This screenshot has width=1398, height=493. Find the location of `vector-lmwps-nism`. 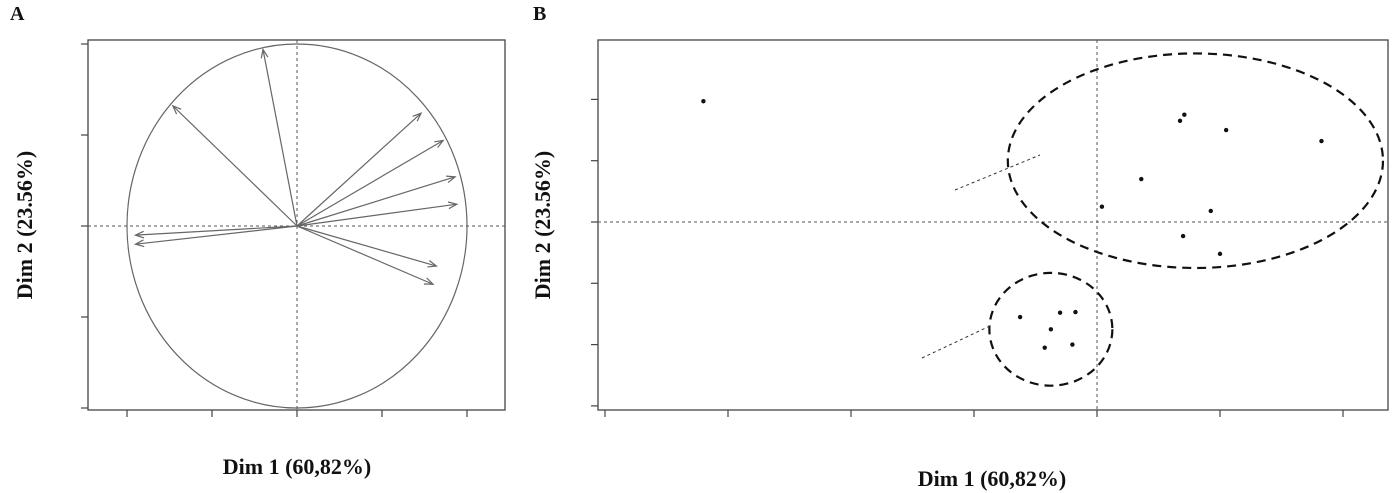

vector-lmwps-nism is located at coordinates (359, 169).